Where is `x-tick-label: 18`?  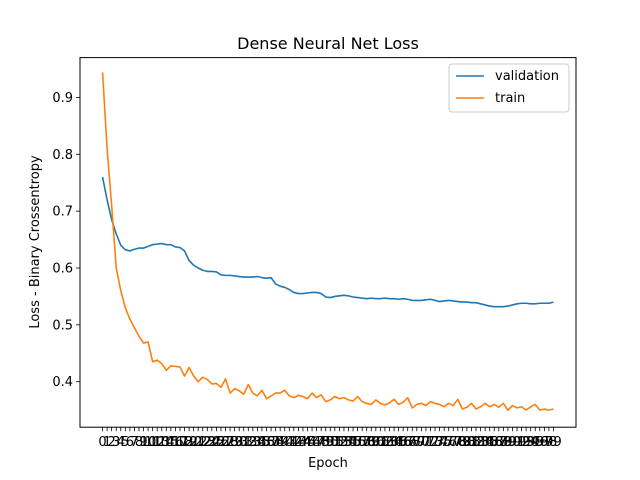
x-tick-label: 18 is located at coordinates (184, 442).